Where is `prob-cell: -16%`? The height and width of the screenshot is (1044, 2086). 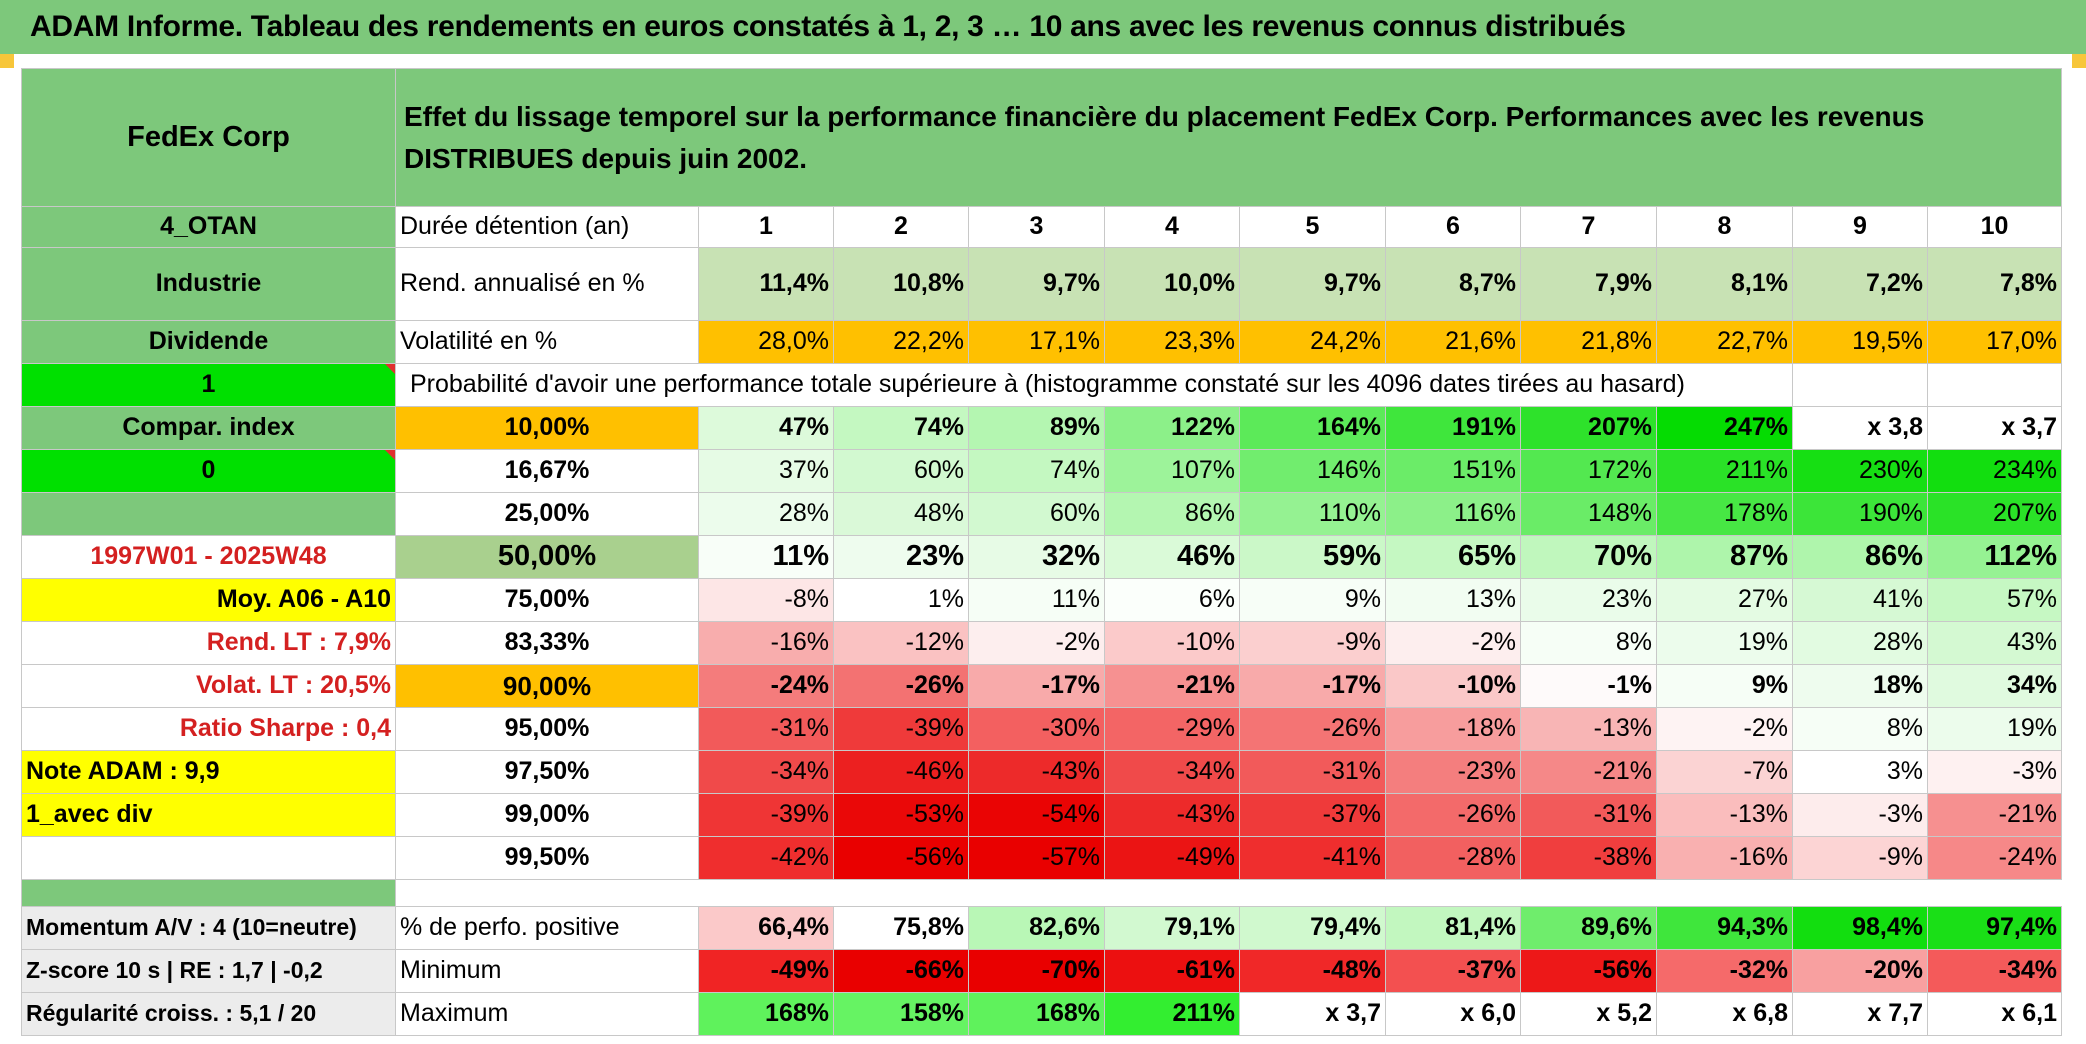 prob-cell: -16% is located at coordinates (1724, 858).